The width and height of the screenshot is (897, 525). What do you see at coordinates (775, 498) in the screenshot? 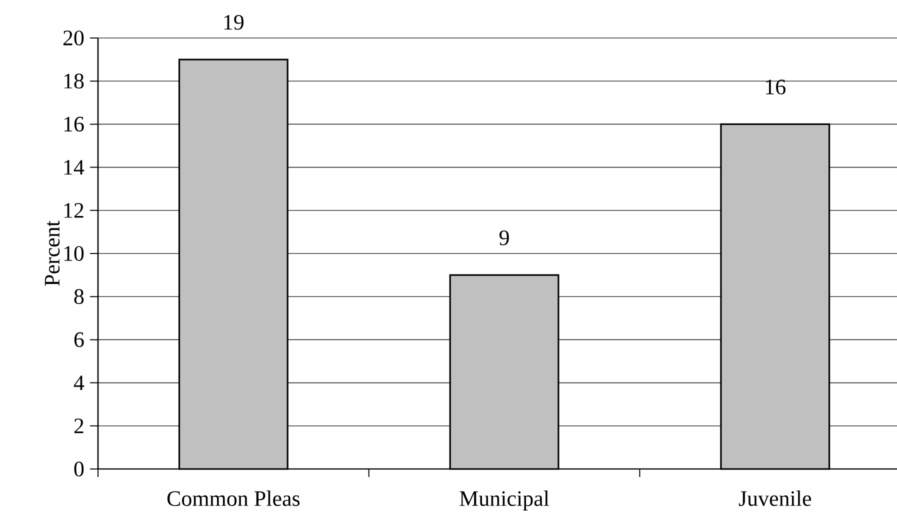
I see `x-tick-label: Juvenile` at bounding box center [775, 498].